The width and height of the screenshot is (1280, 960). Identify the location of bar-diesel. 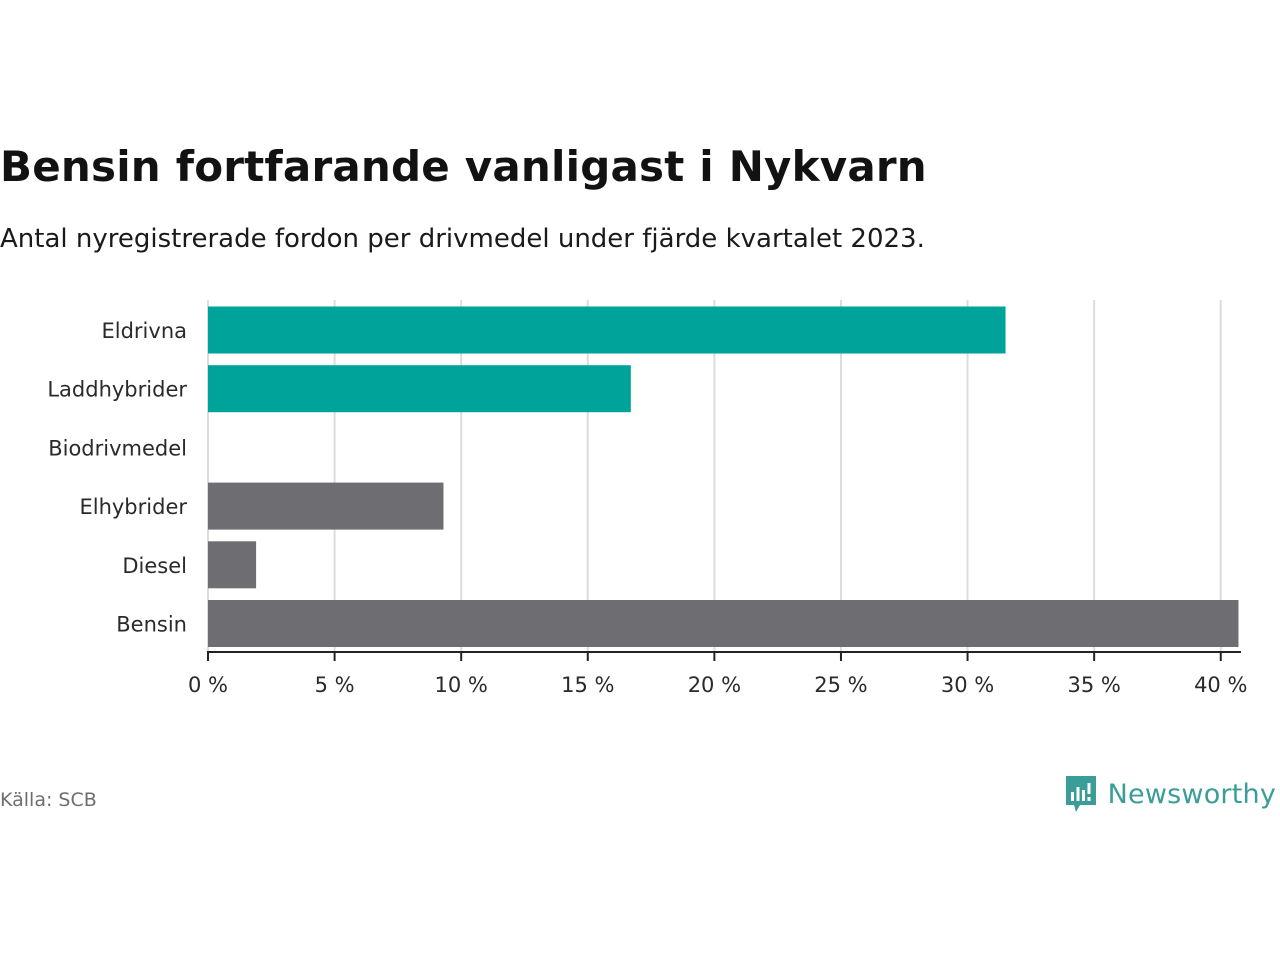
(232, 565).